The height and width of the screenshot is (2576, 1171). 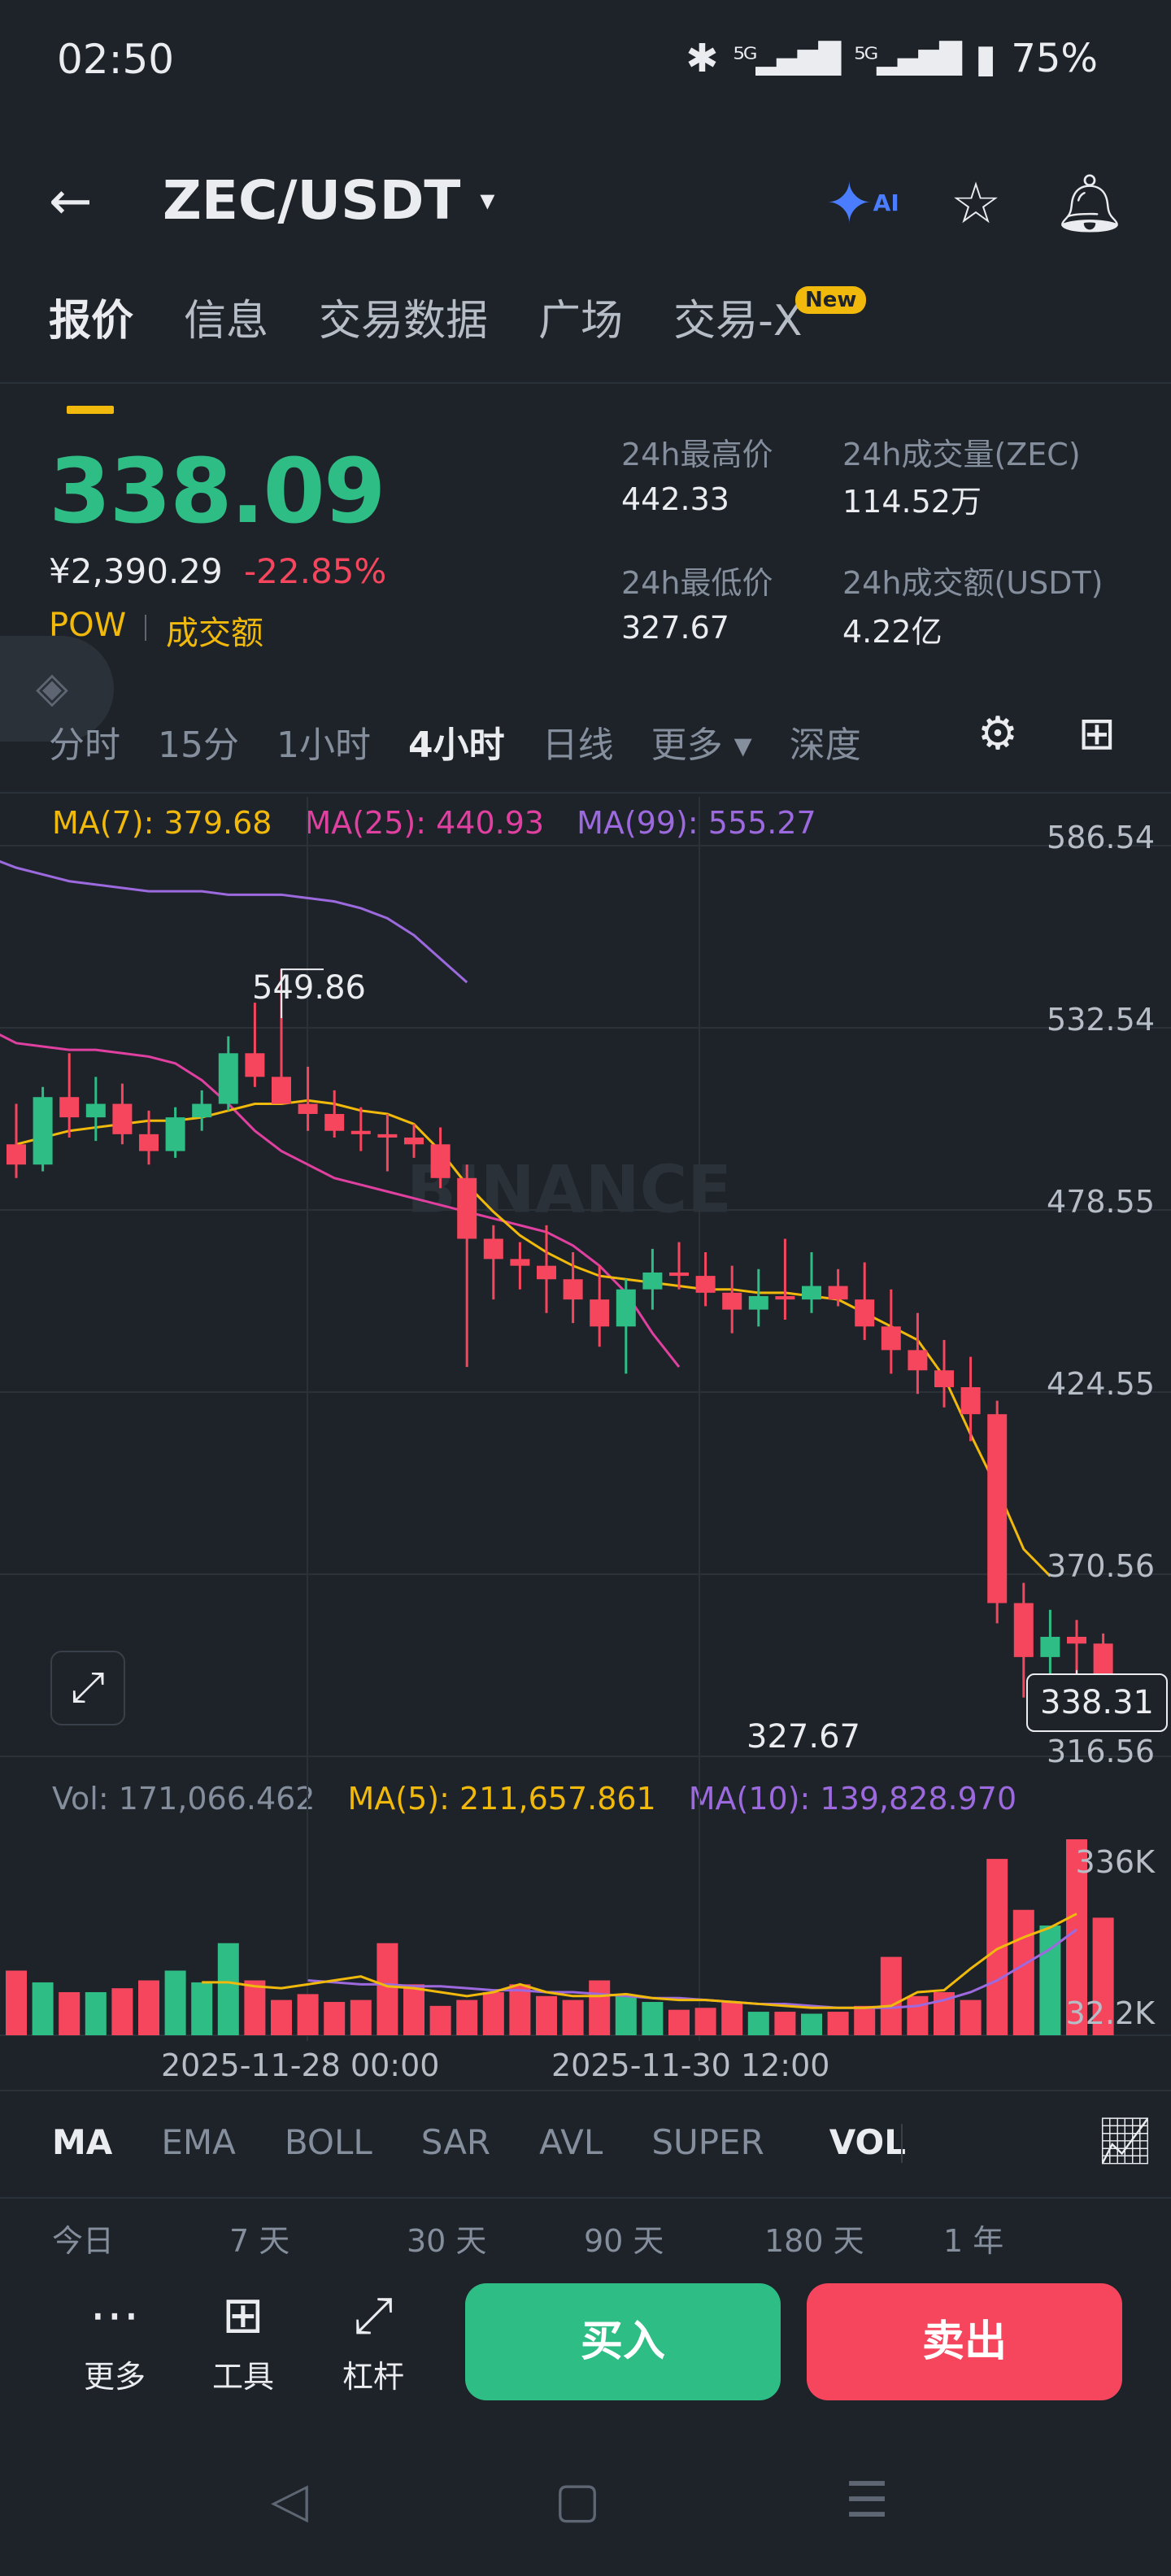 I want to click on indicator-super: SUPER, so click(x=707, y=2142).